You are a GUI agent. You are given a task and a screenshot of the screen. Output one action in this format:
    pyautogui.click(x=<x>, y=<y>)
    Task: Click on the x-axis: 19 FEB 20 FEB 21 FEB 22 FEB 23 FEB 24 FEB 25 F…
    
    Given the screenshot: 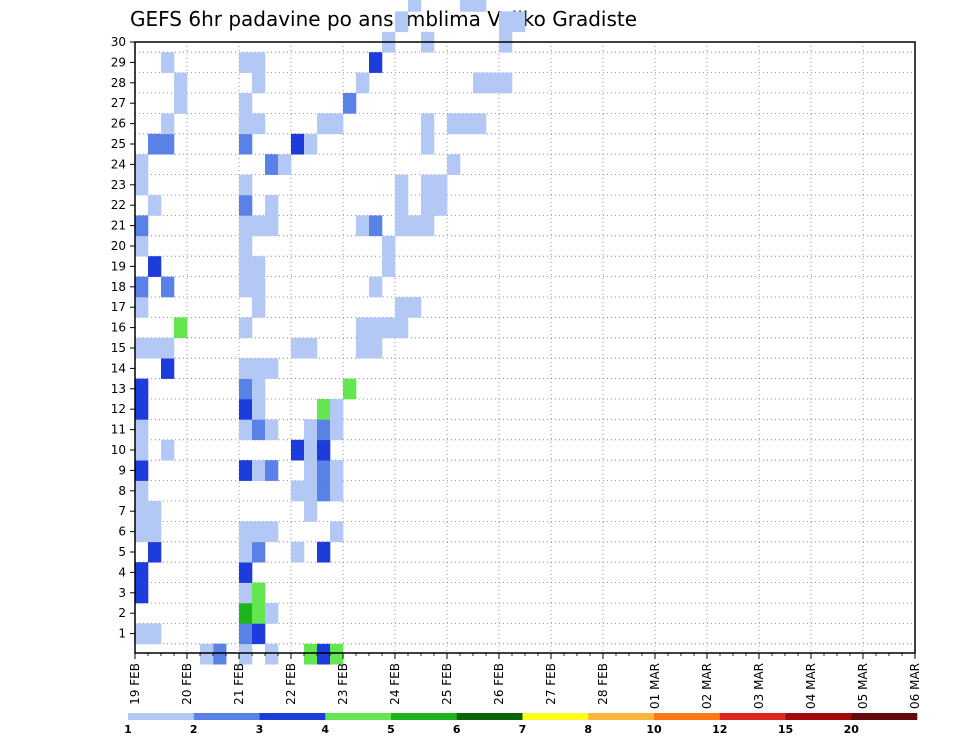 What is the action you would take?
    pyautogui.click(x=525, y=681)
    